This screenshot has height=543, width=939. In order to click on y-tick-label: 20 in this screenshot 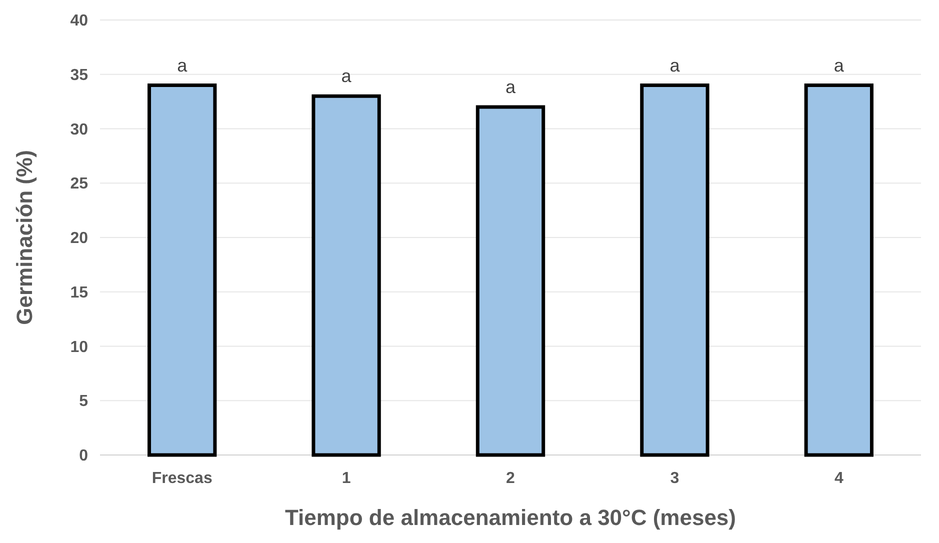, I will do `click(79, 239)`.